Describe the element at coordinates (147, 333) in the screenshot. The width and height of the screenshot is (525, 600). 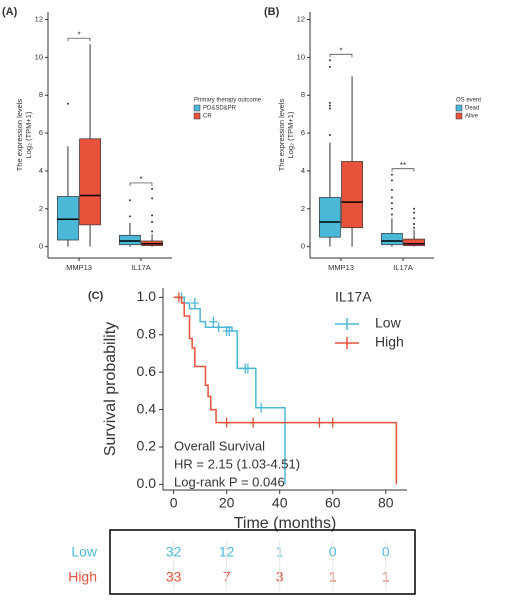
I see `y-tick-label: 0.8` at that location.